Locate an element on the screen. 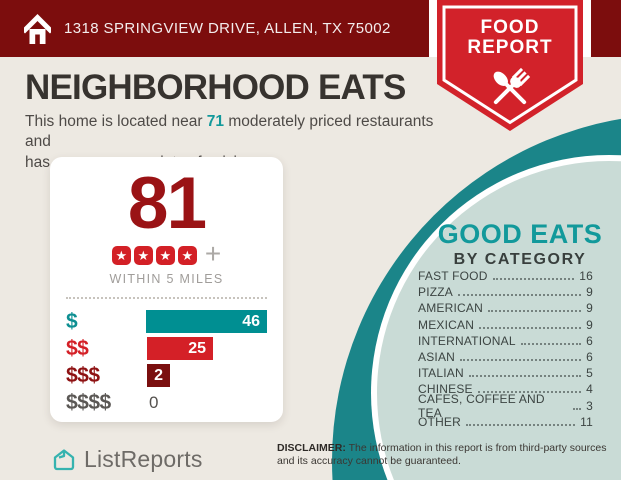 The image size is (621, 480). star-rating: ★ ★ ★ ★ is located at coordinates (154, 256).